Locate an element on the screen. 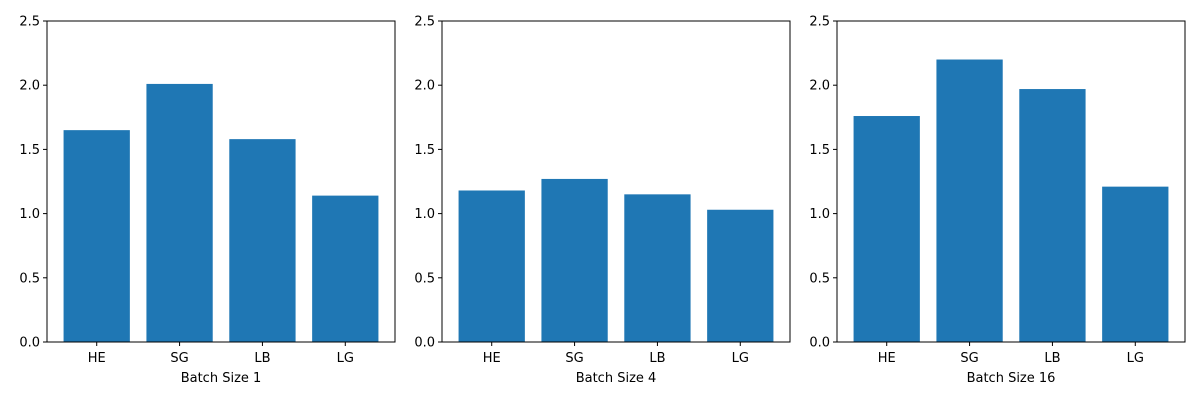  x-axis-label: Batch Size 16 is located at coordinates (1011, 378).